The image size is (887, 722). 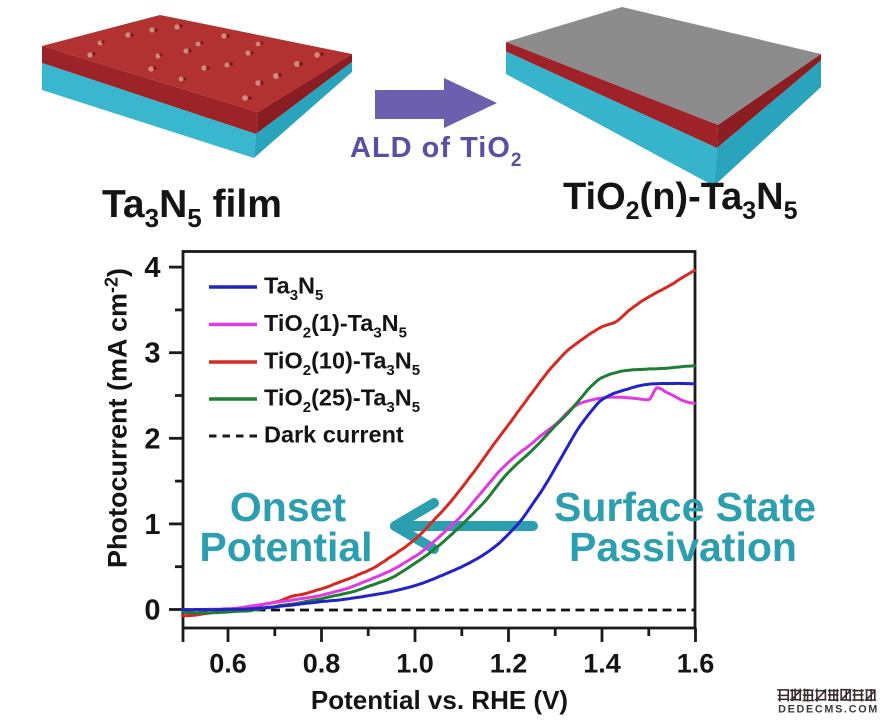 I want to click on svg-text: Potential, so click(x=285, y=547).